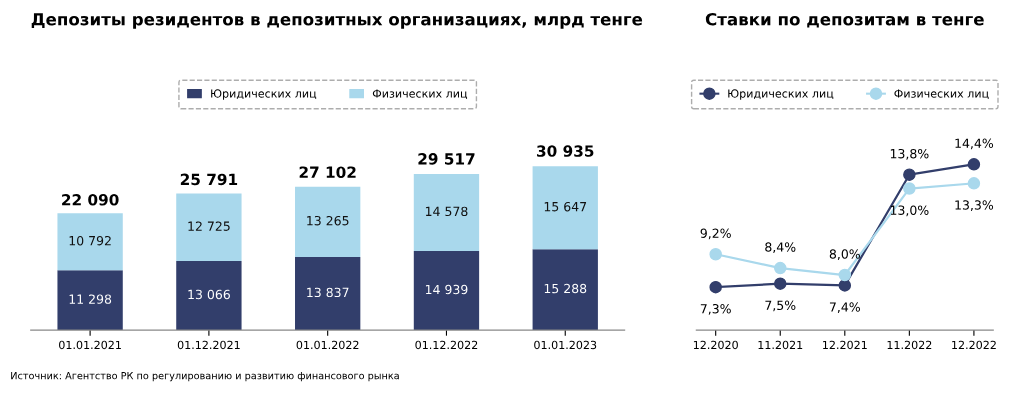  Describe the element at coordinates (844, 308) in the screenshot. I see `data-label: 7,4%` at that location.